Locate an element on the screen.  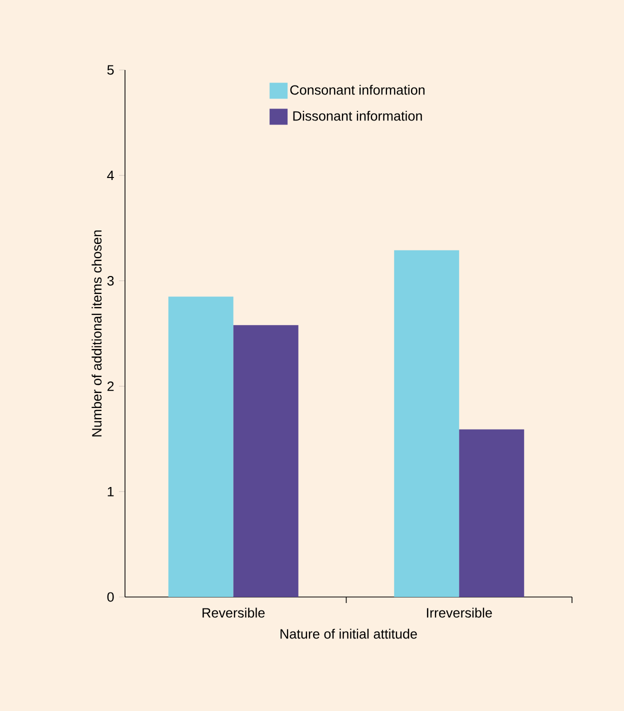
y-tick-label: 4 is located at coordinates (110, 175).